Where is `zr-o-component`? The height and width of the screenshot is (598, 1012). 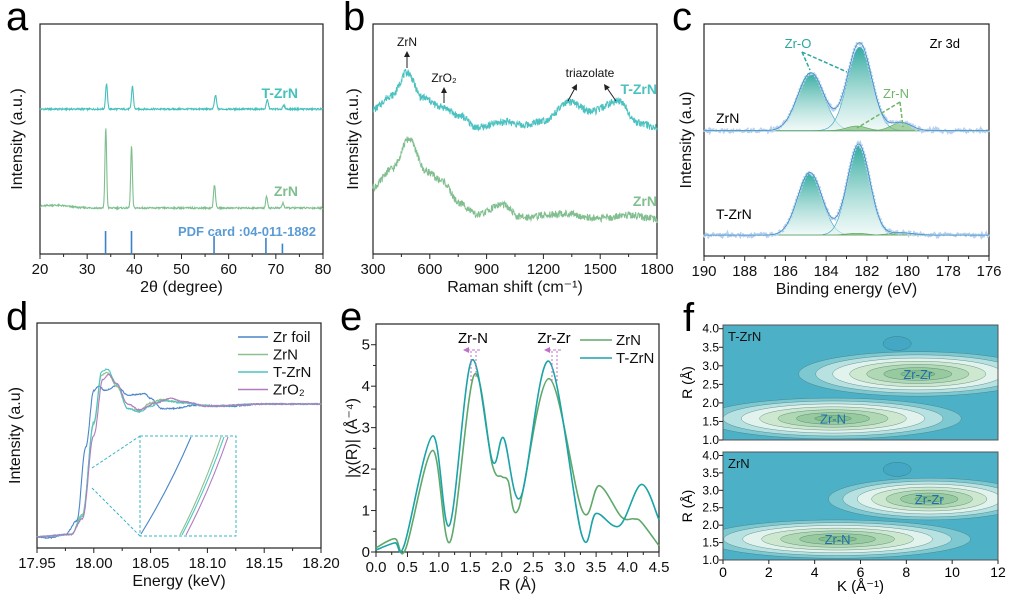
zr-o-component is located at coordinates (846, 89).